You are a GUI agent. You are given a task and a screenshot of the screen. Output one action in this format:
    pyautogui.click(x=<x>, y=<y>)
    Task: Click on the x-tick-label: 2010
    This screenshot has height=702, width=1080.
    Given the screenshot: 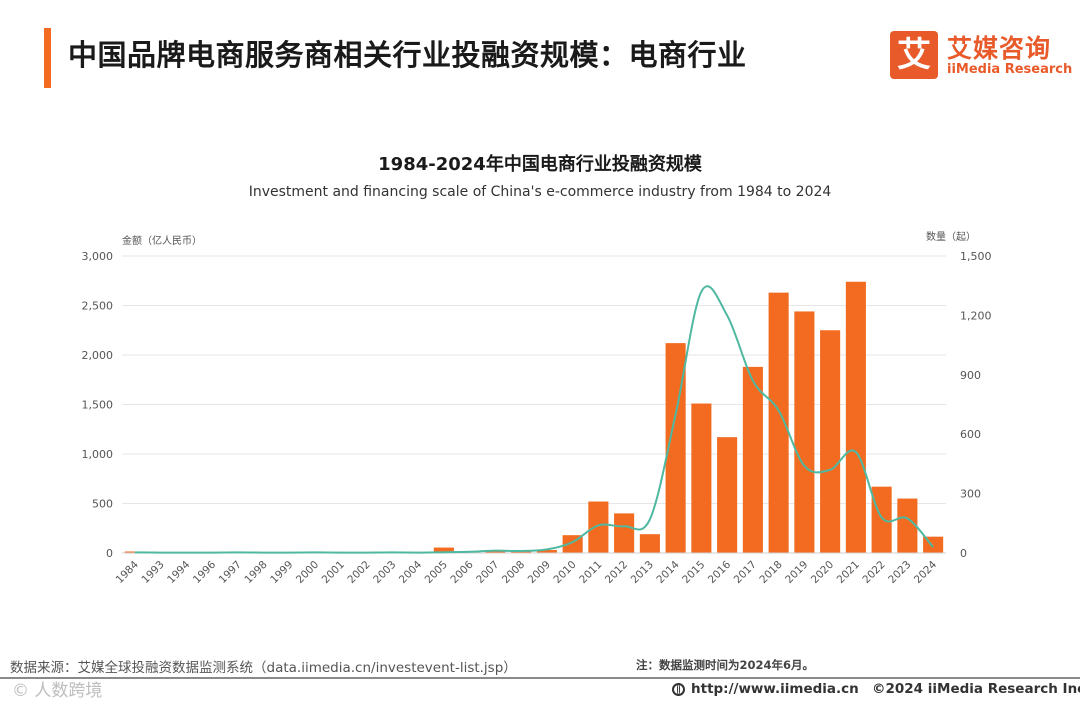 What is the action you would take?
    pyautogui.click(x=564, y=572)
    